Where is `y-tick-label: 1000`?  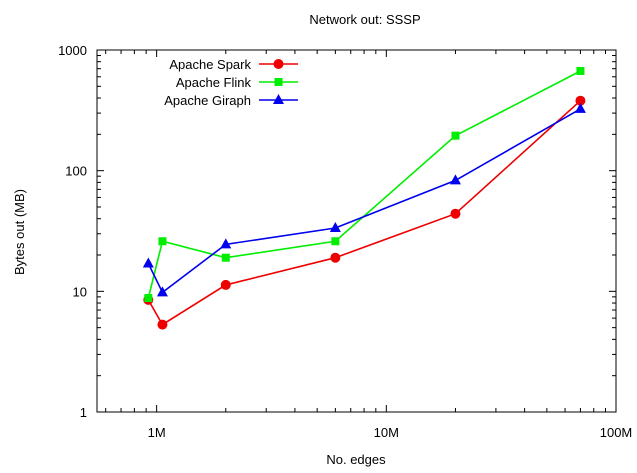 y-tick-label: 1000 is located at coordinates (72, 50).